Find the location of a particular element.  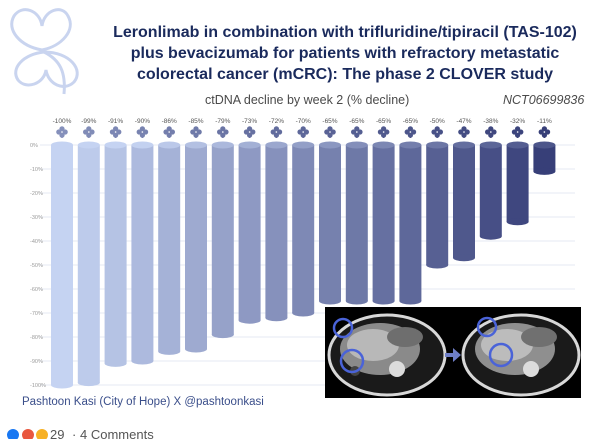

y-tick-label: -20% is located at coordinates (36, 194).